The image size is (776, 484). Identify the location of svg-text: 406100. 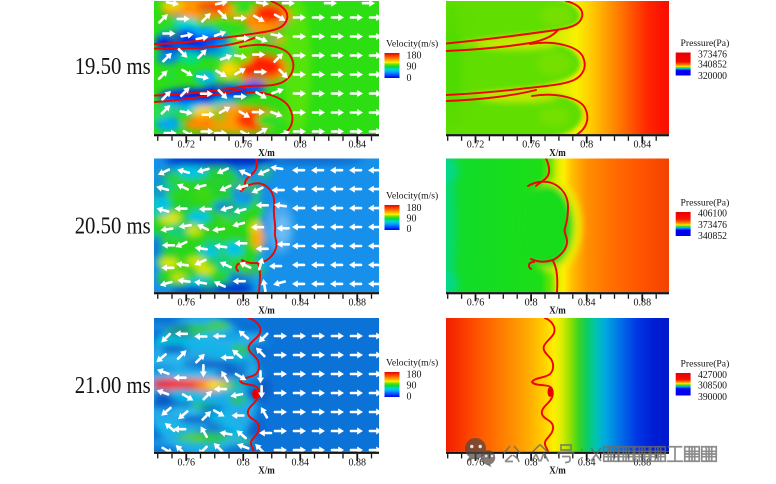
(712, 213).